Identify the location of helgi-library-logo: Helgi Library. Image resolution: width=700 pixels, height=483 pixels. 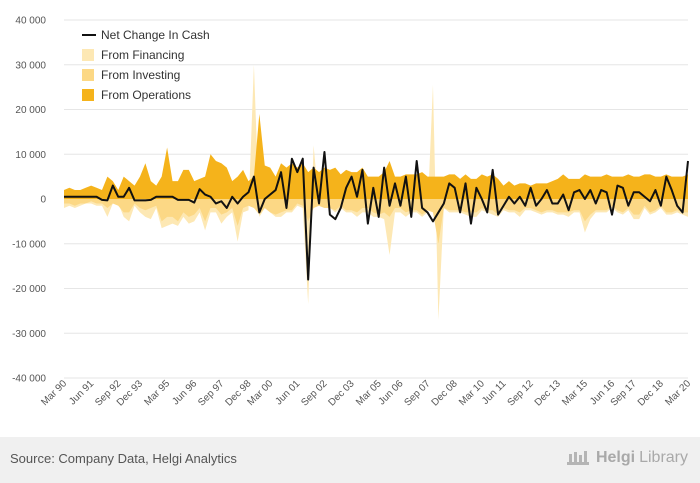
(627, 458).